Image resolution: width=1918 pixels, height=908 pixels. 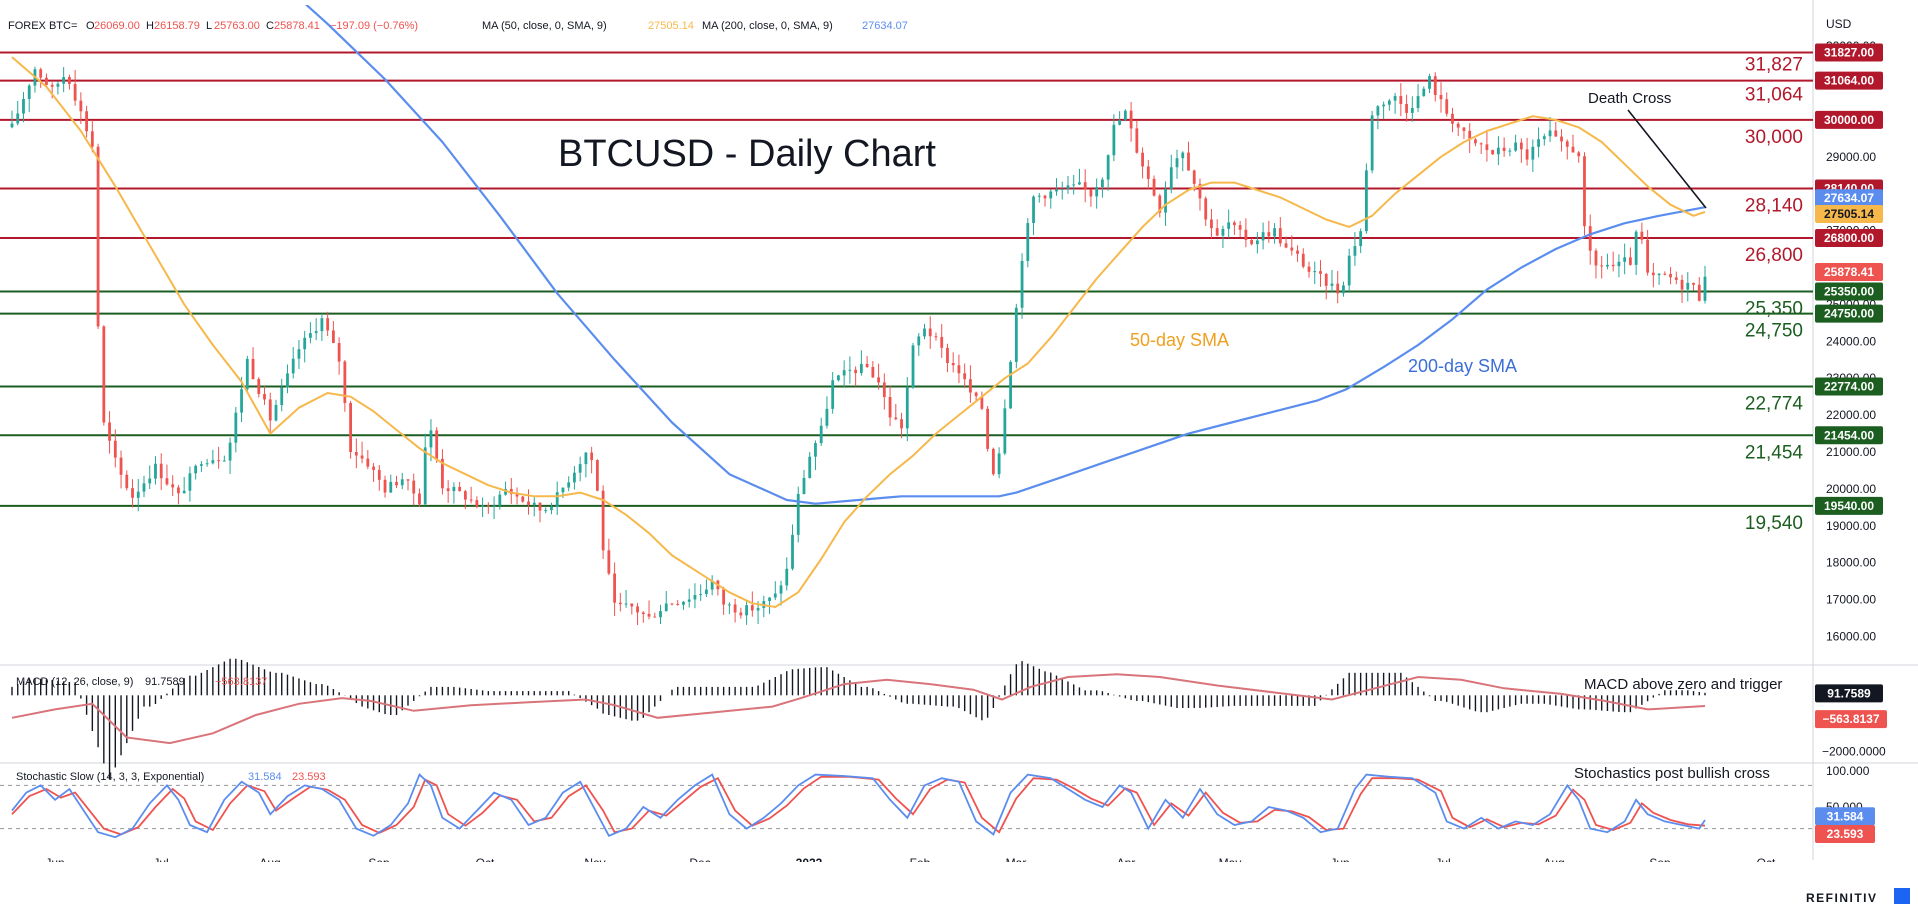 What do you see at coordinates (1667, 159) in the screenshot?
I see `death-cross-pointer` at bounding box center [1667, 159].